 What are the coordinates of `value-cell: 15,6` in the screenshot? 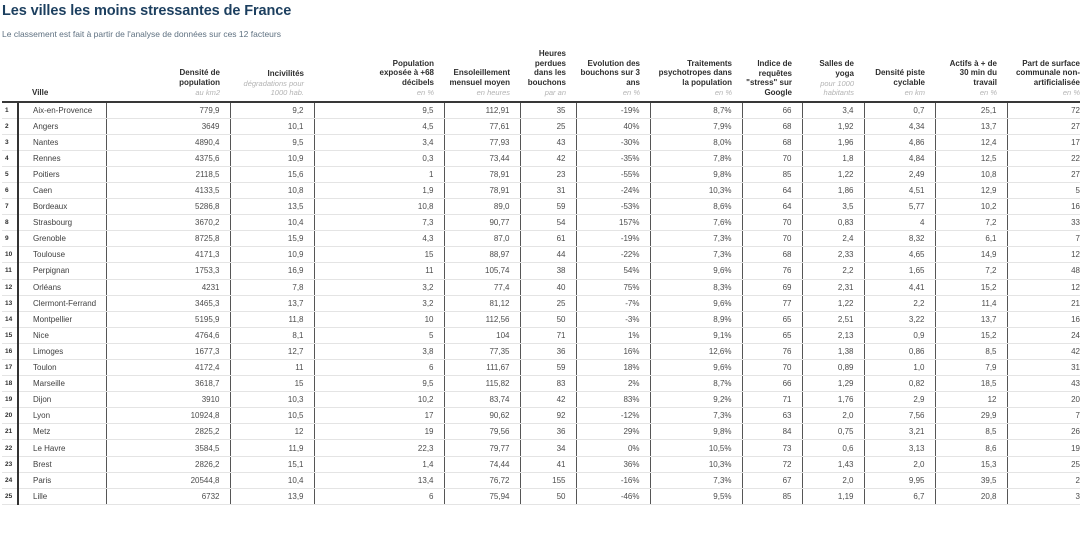 It's located at (271, 174).